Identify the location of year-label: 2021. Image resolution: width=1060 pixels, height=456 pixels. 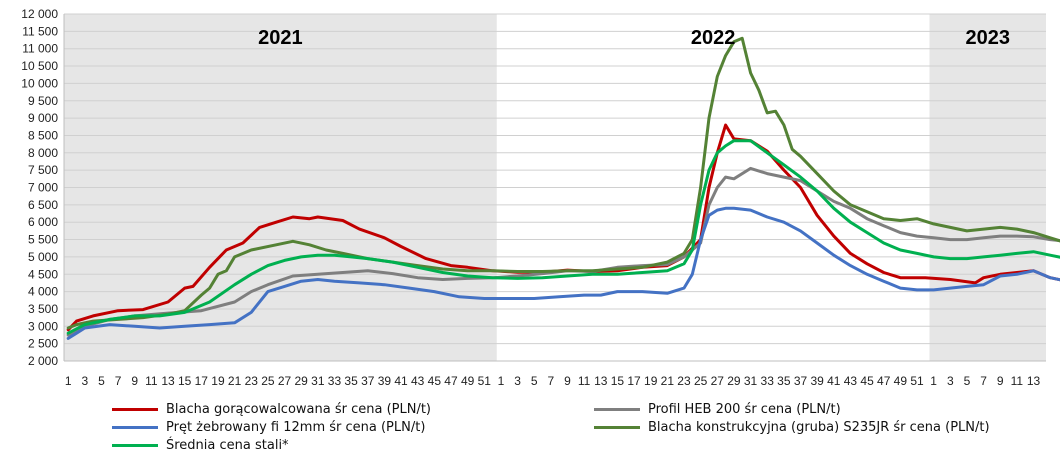
(280, 38).